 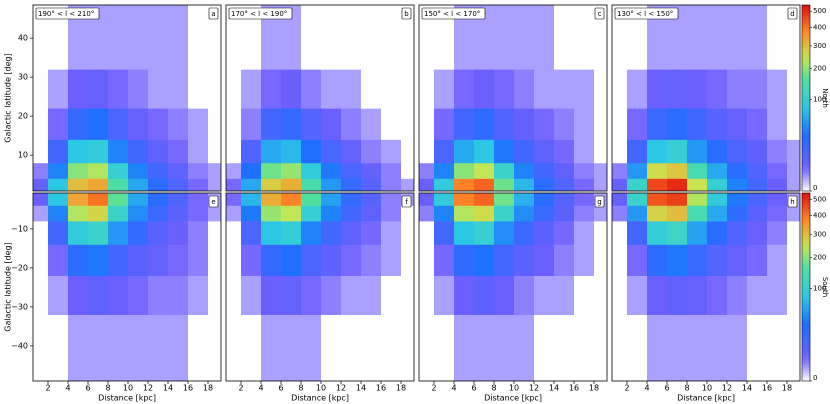 I want to click on colorbar, so click(x=806, y=287).